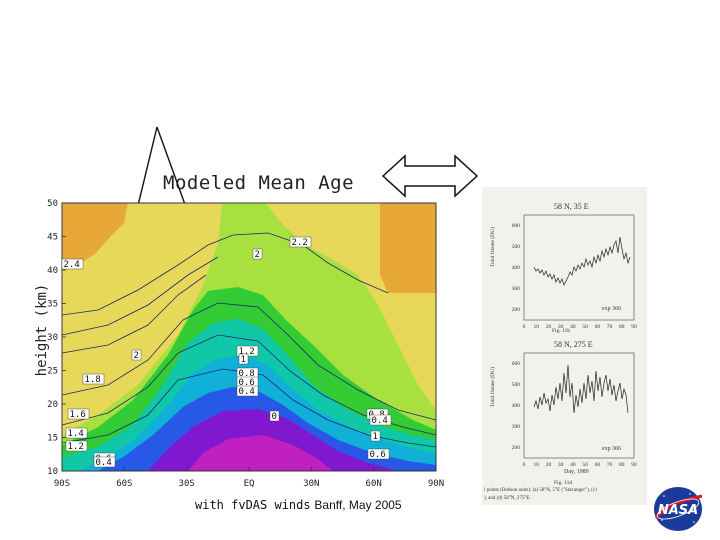  I want to click on caption: with fvDAS winds Banff, May 2005, so click(298, 505).